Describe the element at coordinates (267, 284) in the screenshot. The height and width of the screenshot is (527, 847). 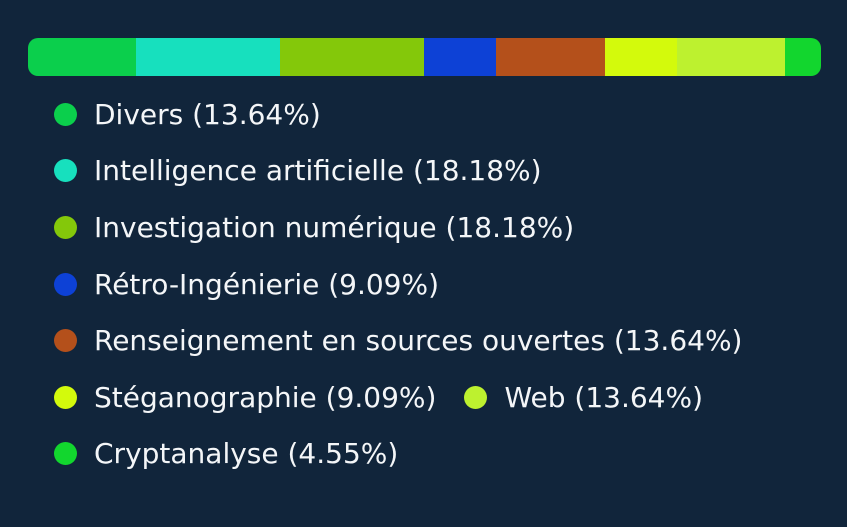
I see `legend-label: Rétro-Ingénierie (9.09%)` at that location.